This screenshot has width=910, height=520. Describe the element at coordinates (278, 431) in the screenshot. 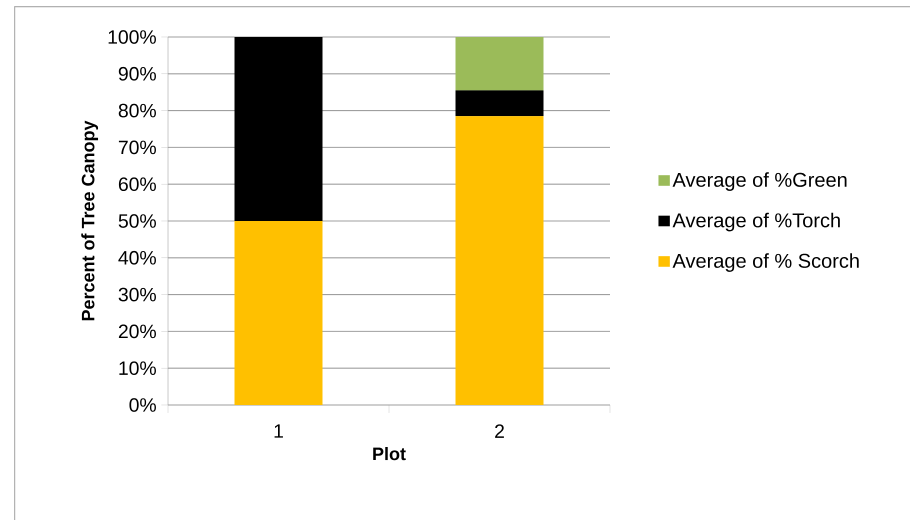

I see `x-tick-label: 1` at that location.